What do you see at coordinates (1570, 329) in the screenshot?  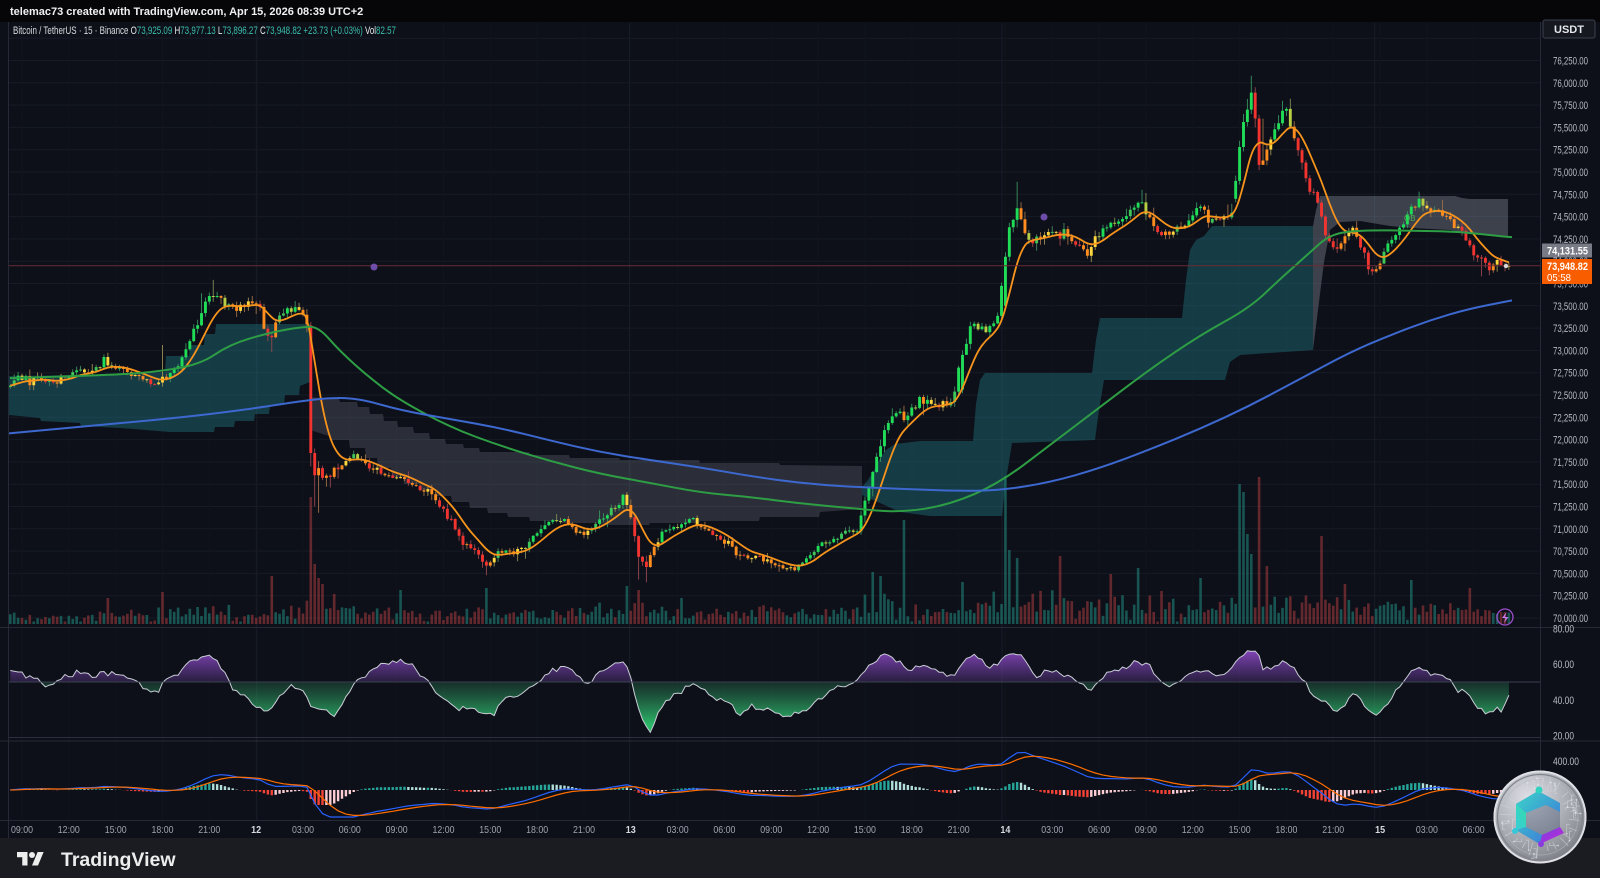 I see `svg-text: 73,250.00` at bounding box center [1570, 329].